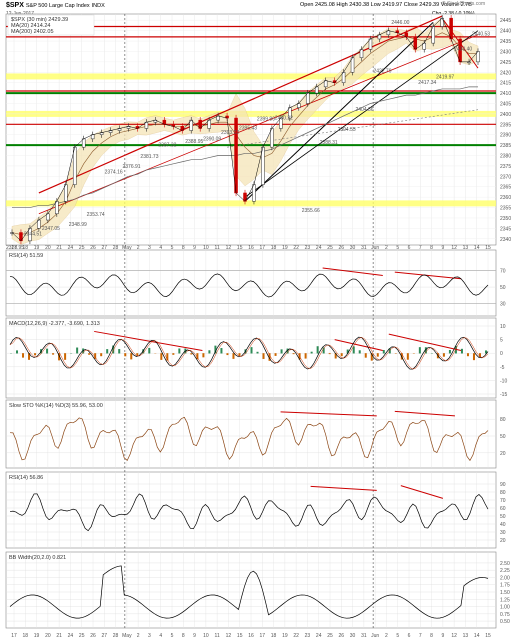  Describe the element at coordinates (386, 5) in the screenshot. I see `low-value: Low 2419.97` at that location.